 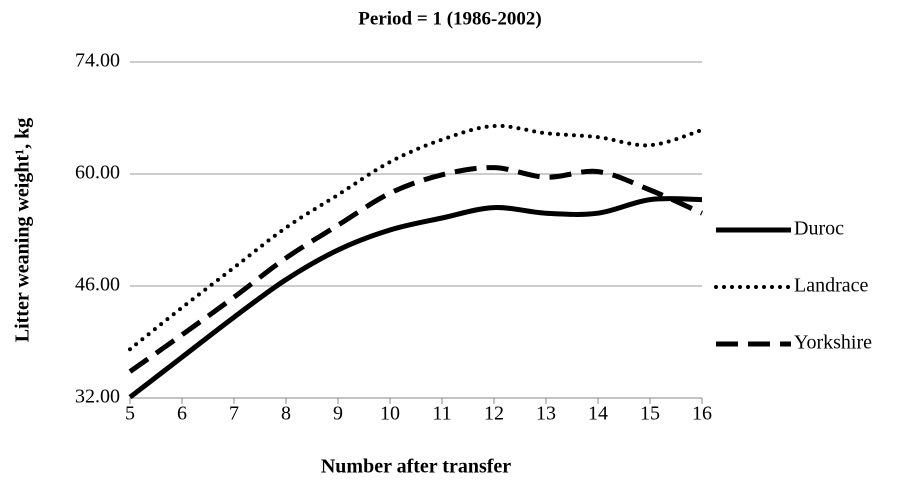 What do you see at coordinates (416, 467) in the screenshot?
I see `x-axis-title: Number after transfer` at bounding box center [416, 467].